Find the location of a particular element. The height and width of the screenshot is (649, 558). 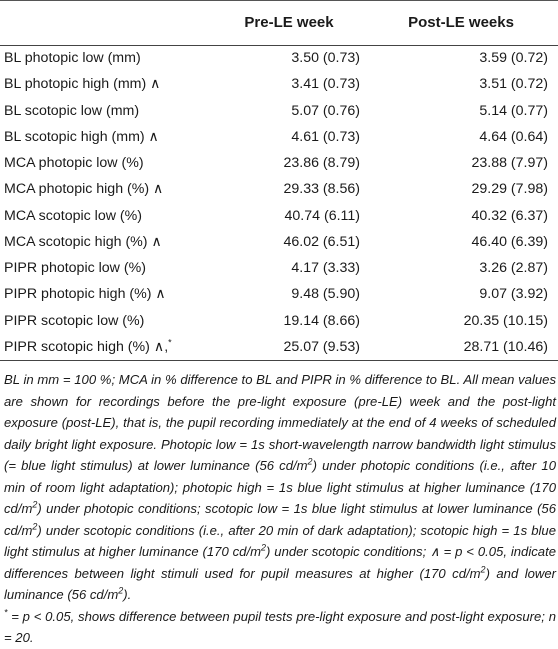

row-label: PIPR scotopic high (%) ∧, is located at coordinates (86, 346).